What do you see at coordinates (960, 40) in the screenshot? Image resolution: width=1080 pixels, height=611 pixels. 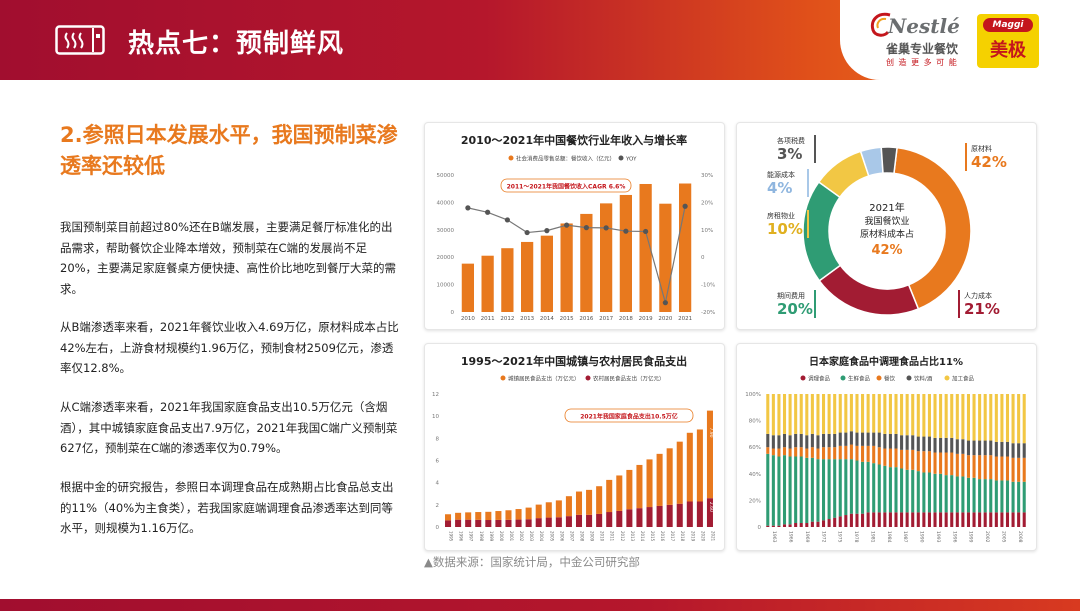 I see `logo-area` at bounding box center [960, 40].